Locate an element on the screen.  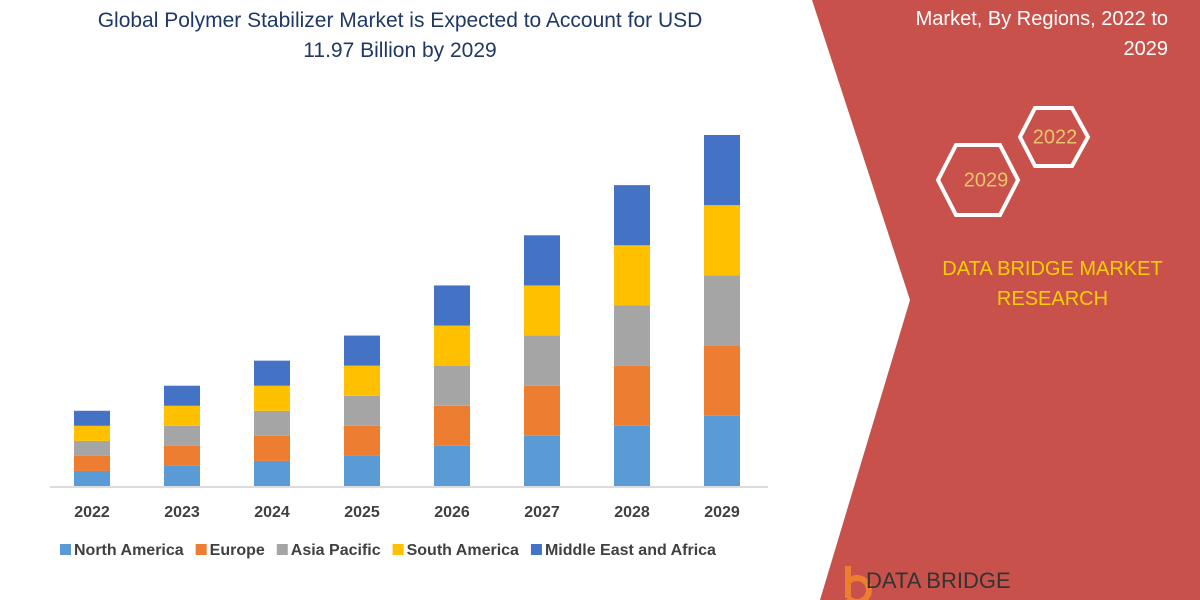
x-tick-label: 2022 is located at coordinates (92, 512).